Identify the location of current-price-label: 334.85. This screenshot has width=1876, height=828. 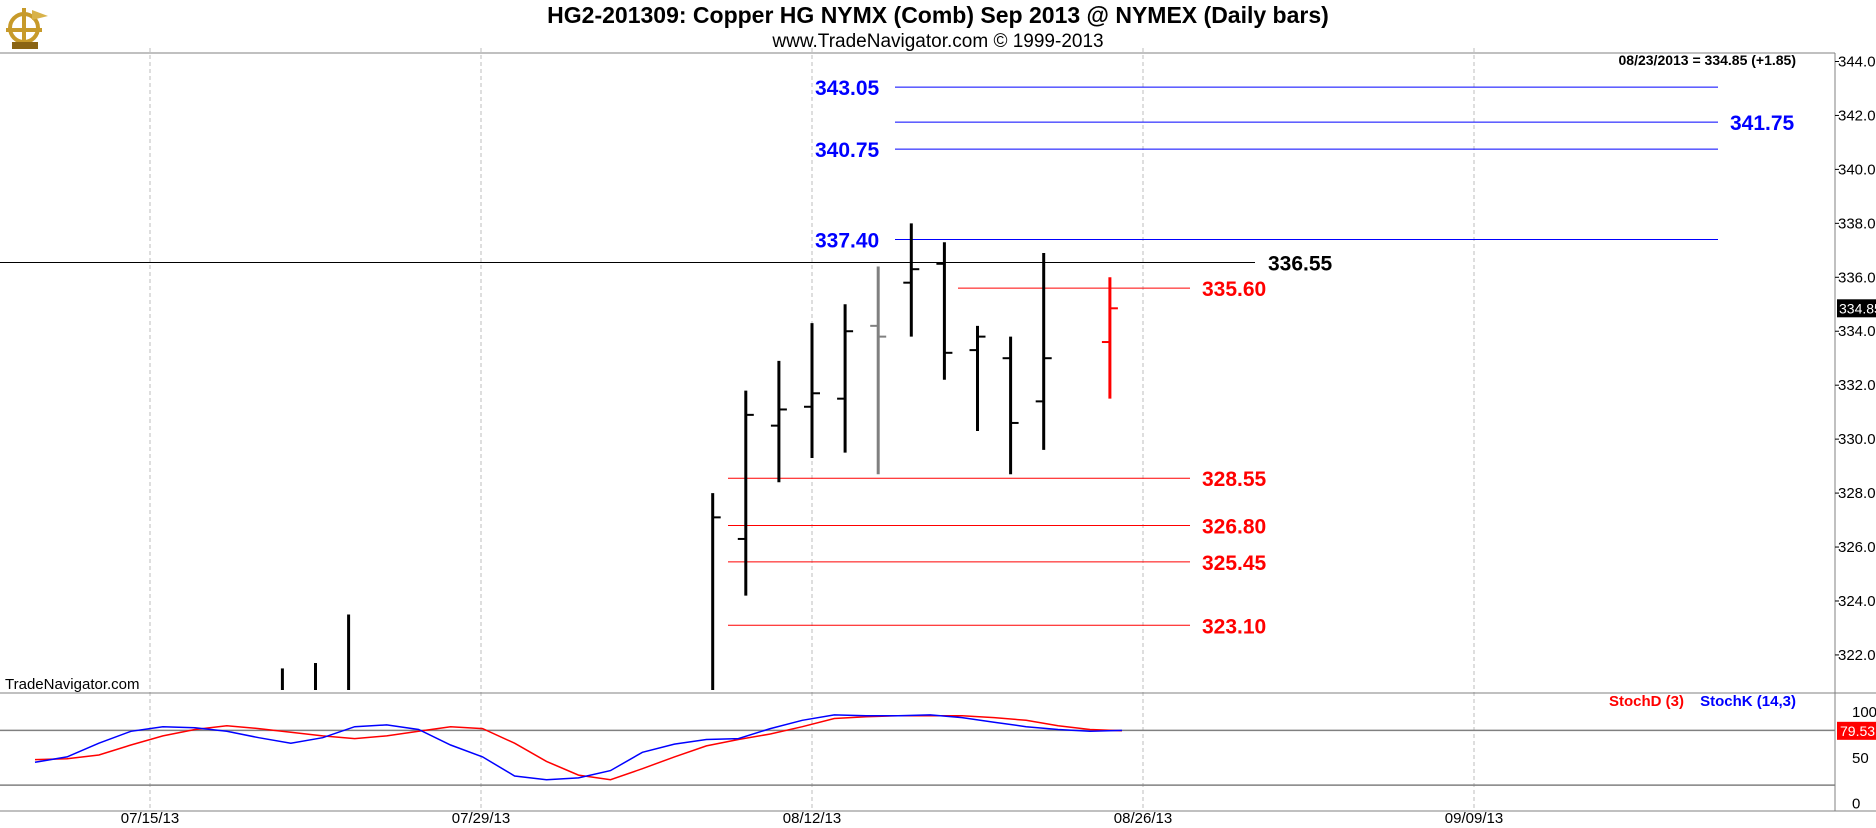
(1857, 308).